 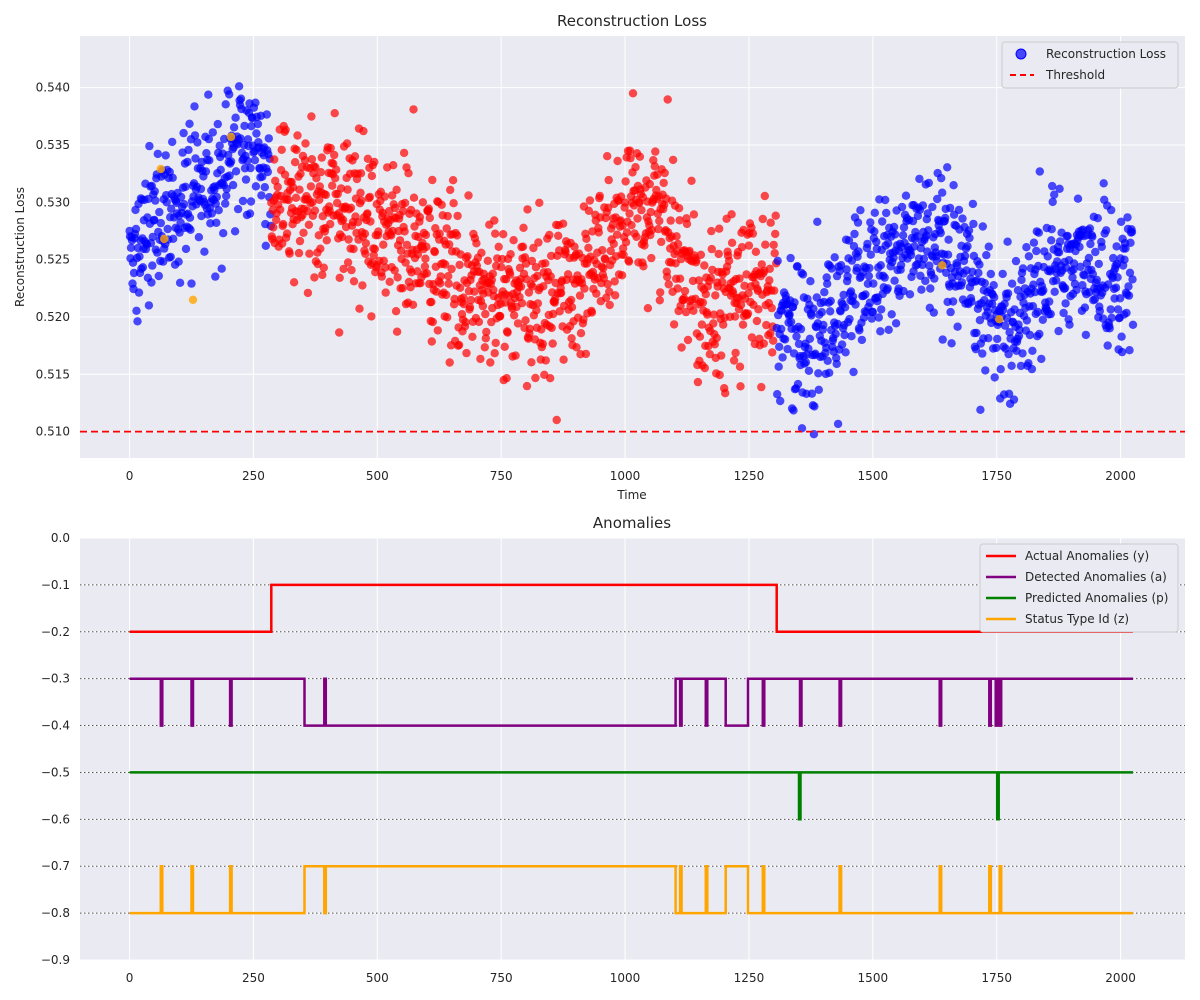 I want to click on legend-top: Reconstruction Loss Threshold, so click(x=1090, y=65).